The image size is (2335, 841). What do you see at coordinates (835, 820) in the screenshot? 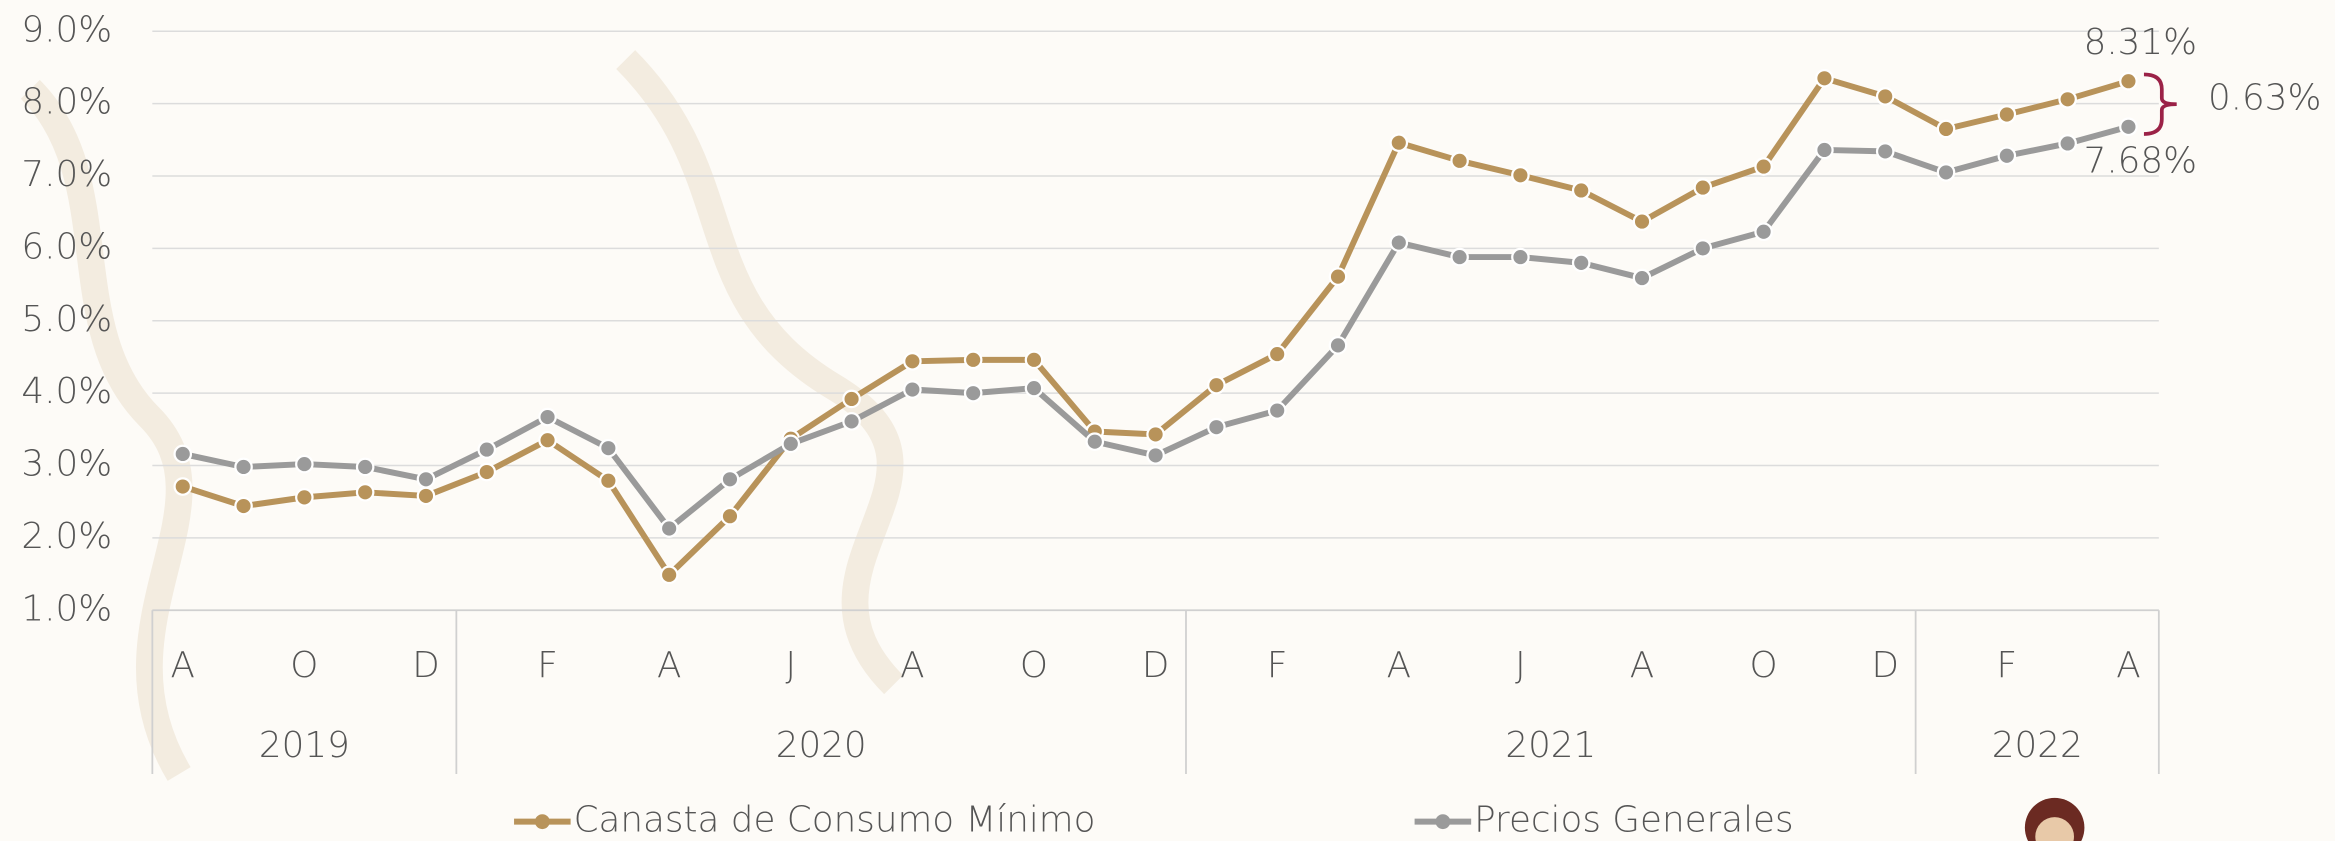
I see `legend-label: Canasta de Consumo Mínimo` at bounding box center [835, 820].